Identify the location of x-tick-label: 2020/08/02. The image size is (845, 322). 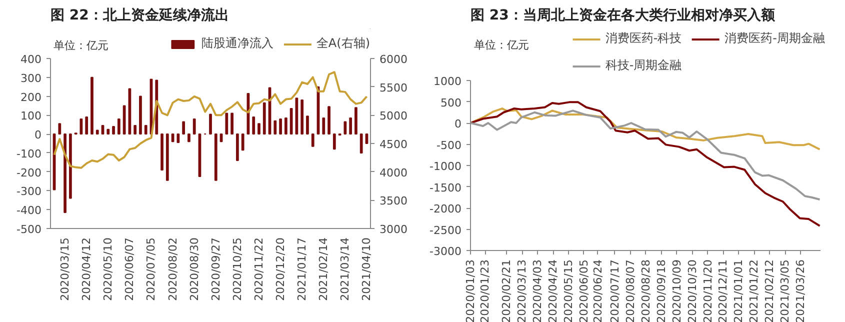
(173, 269).